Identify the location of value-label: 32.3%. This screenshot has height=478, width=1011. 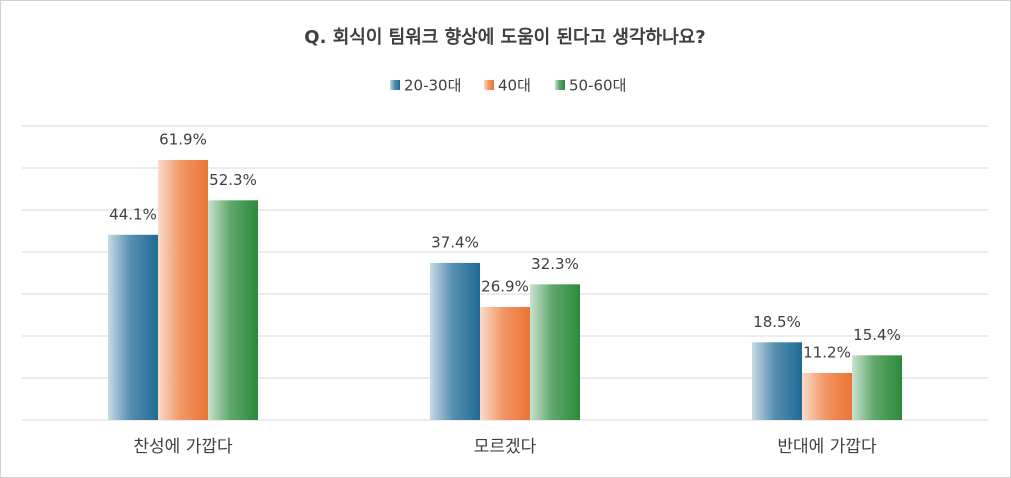
(555, 264).